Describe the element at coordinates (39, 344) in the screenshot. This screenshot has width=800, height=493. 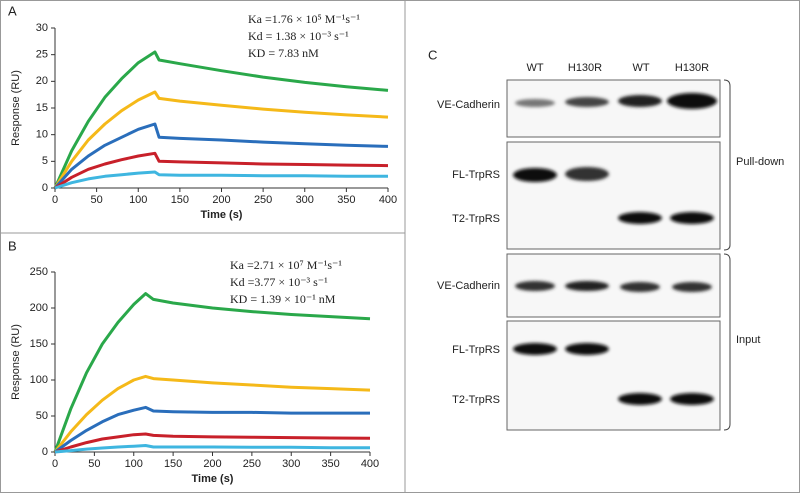
I see `y-tick-label: 150` at that location.